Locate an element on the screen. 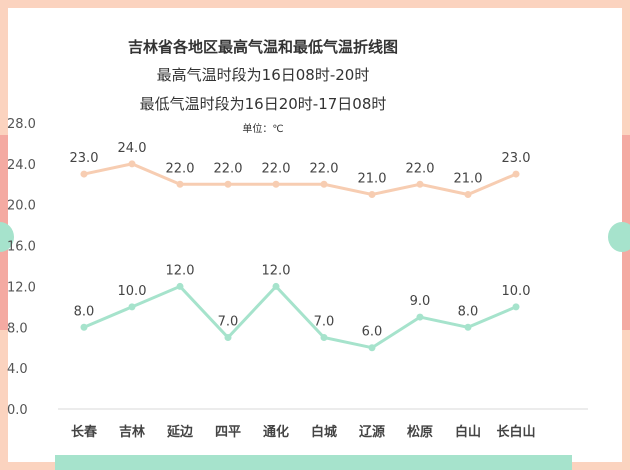 Image resolution: width=630 pixels, height=470 pixels. x-tick-label: 四平 is located at coordinates (228, 432).